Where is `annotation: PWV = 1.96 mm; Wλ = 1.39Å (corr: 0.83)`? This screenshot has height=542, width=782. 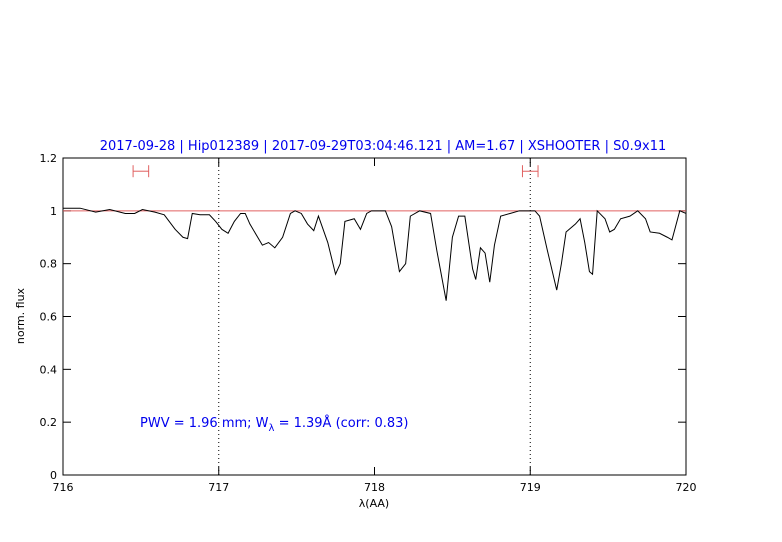
annotation: PWV = 1.96 mm; Wλ = 1.39Å (corr: 0.83) is located at coordinates (274, 424).